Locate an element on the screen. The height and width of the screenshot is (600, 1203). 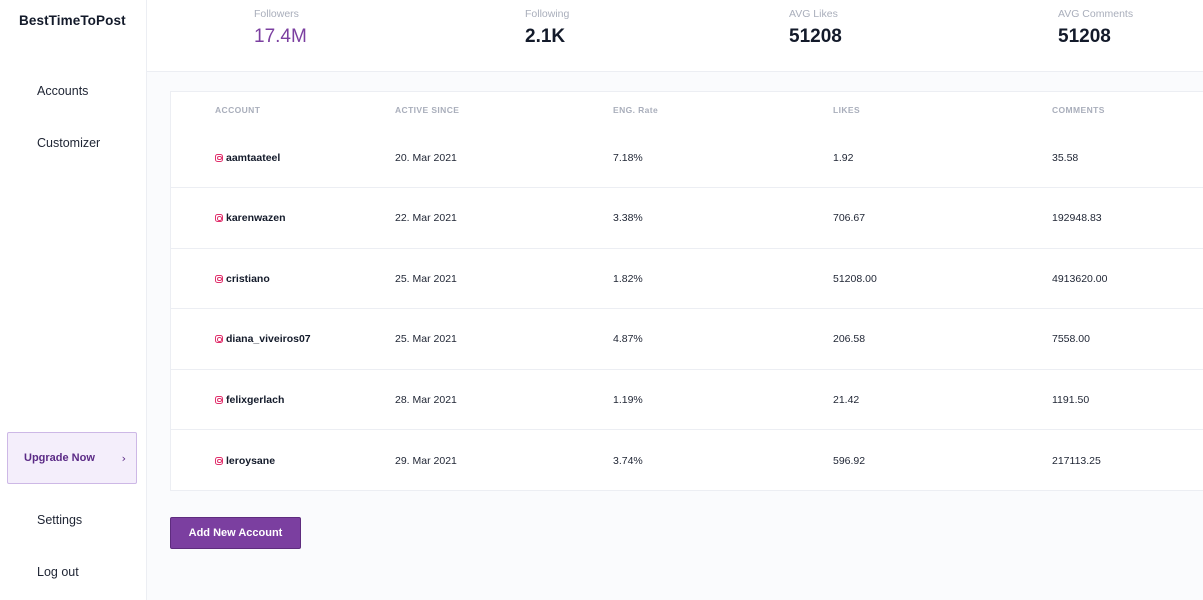
cell-likes: 596.92 is located at coordinates (849, 461).